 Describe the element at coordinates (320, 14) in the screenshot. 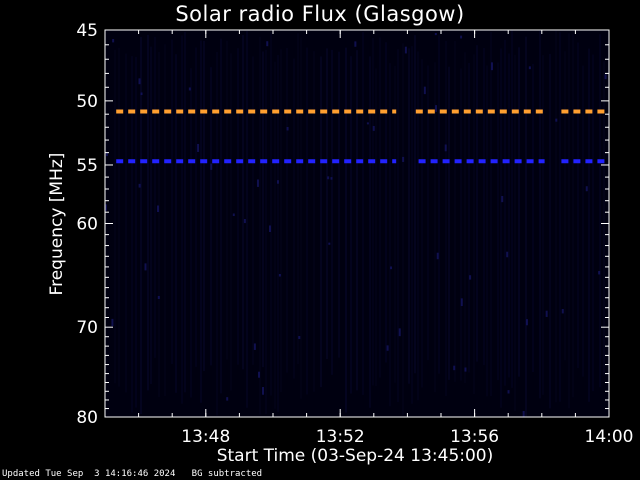

I see `chart-title: Solar radio Flux (Glasgow)` at that location.